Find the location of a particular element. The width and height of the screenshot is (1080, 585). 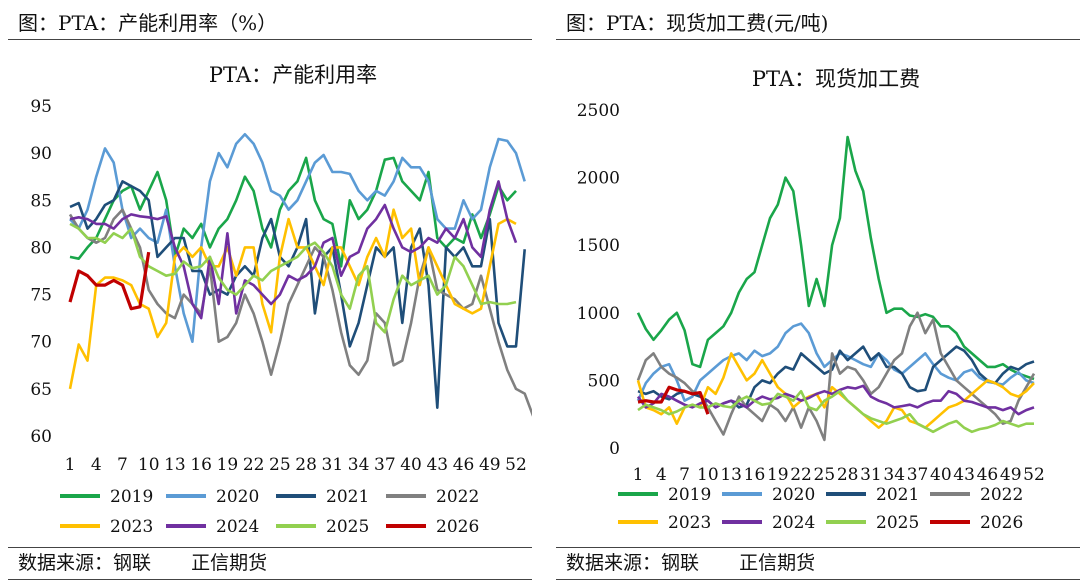

y-tick-label: 2000 is located at coordinates (598, 179).